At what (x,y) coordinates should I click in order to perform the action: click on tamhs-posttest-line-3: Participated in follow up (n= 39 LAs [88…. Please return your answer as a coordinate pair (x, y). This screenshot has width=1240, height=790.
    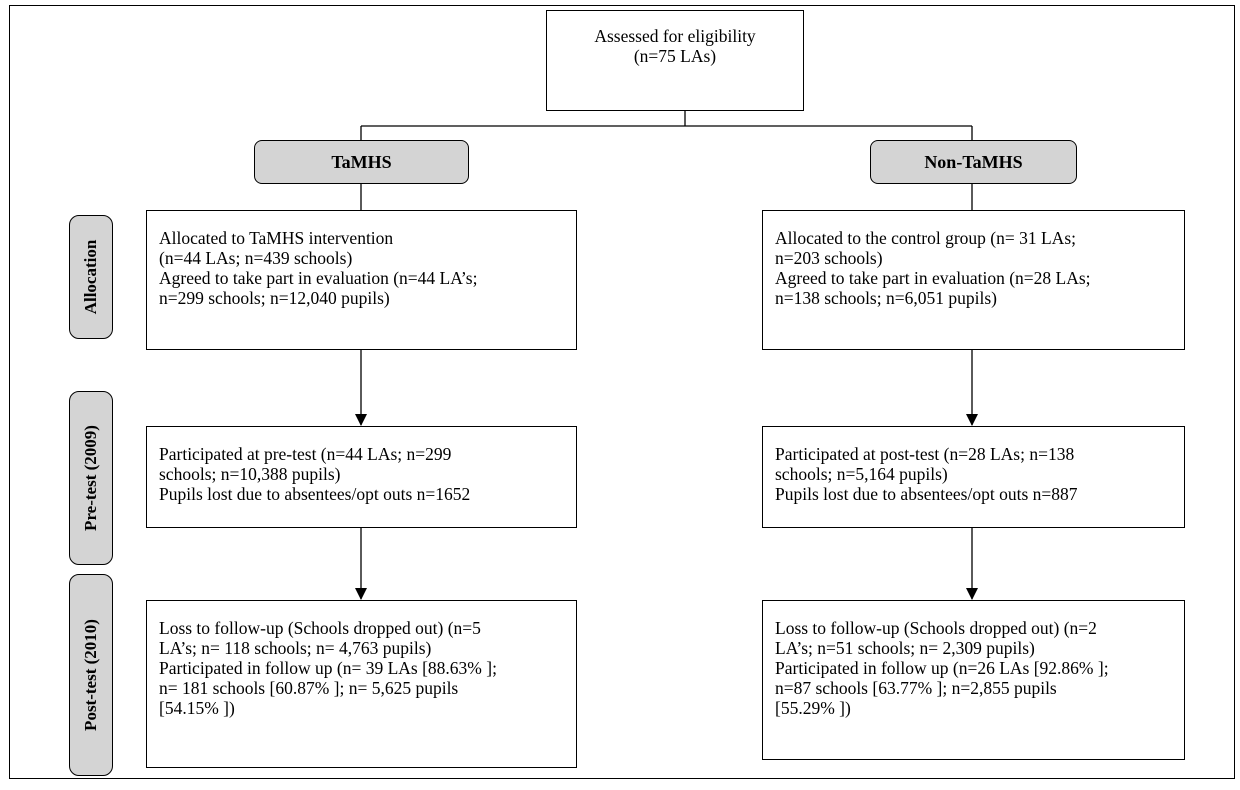
    Looking at the image, I should click on (328, 668).